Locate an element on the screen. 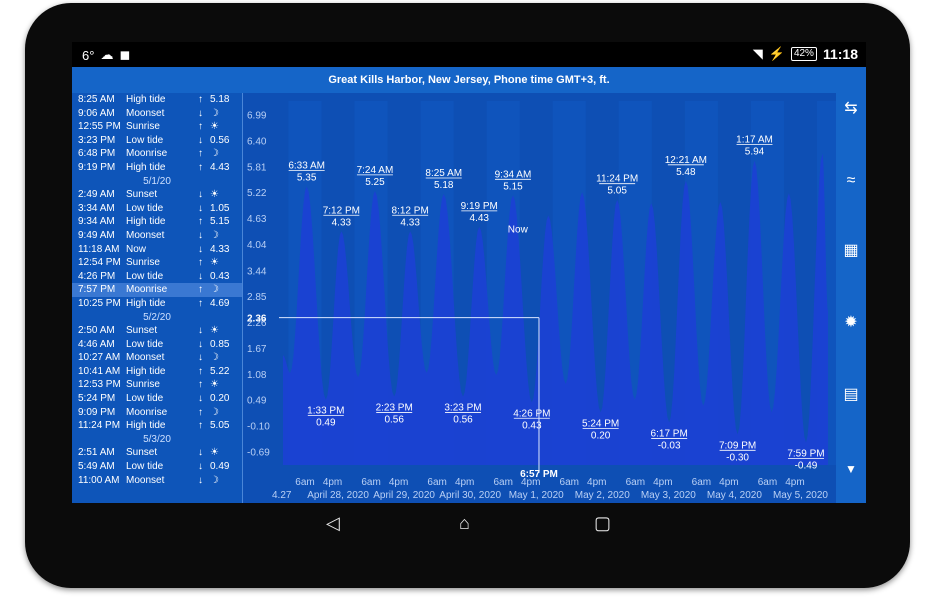  tide-height-label: 5.25 is located at coordinates (375, 182).